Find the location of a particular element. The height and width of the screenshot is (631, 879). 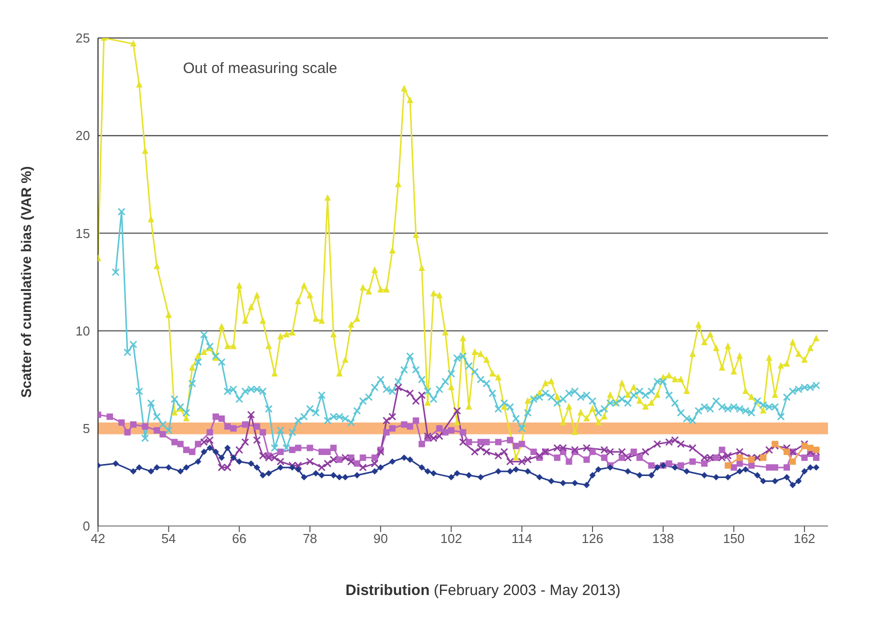

y-tick-label: 15 is located at coordinates (83, 233).